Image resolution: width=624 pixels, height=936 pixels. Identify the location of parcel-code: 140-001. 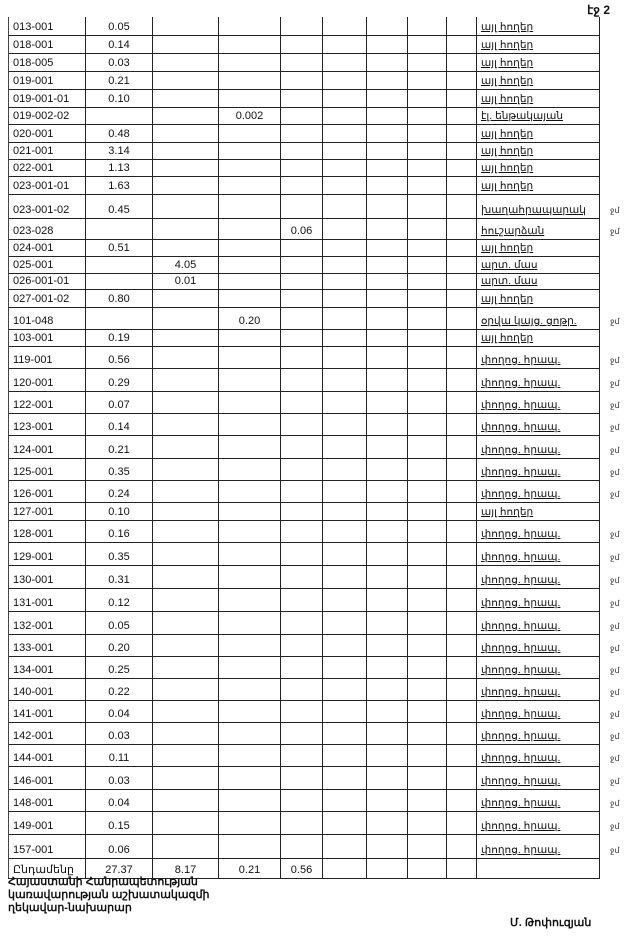
(46, 689).